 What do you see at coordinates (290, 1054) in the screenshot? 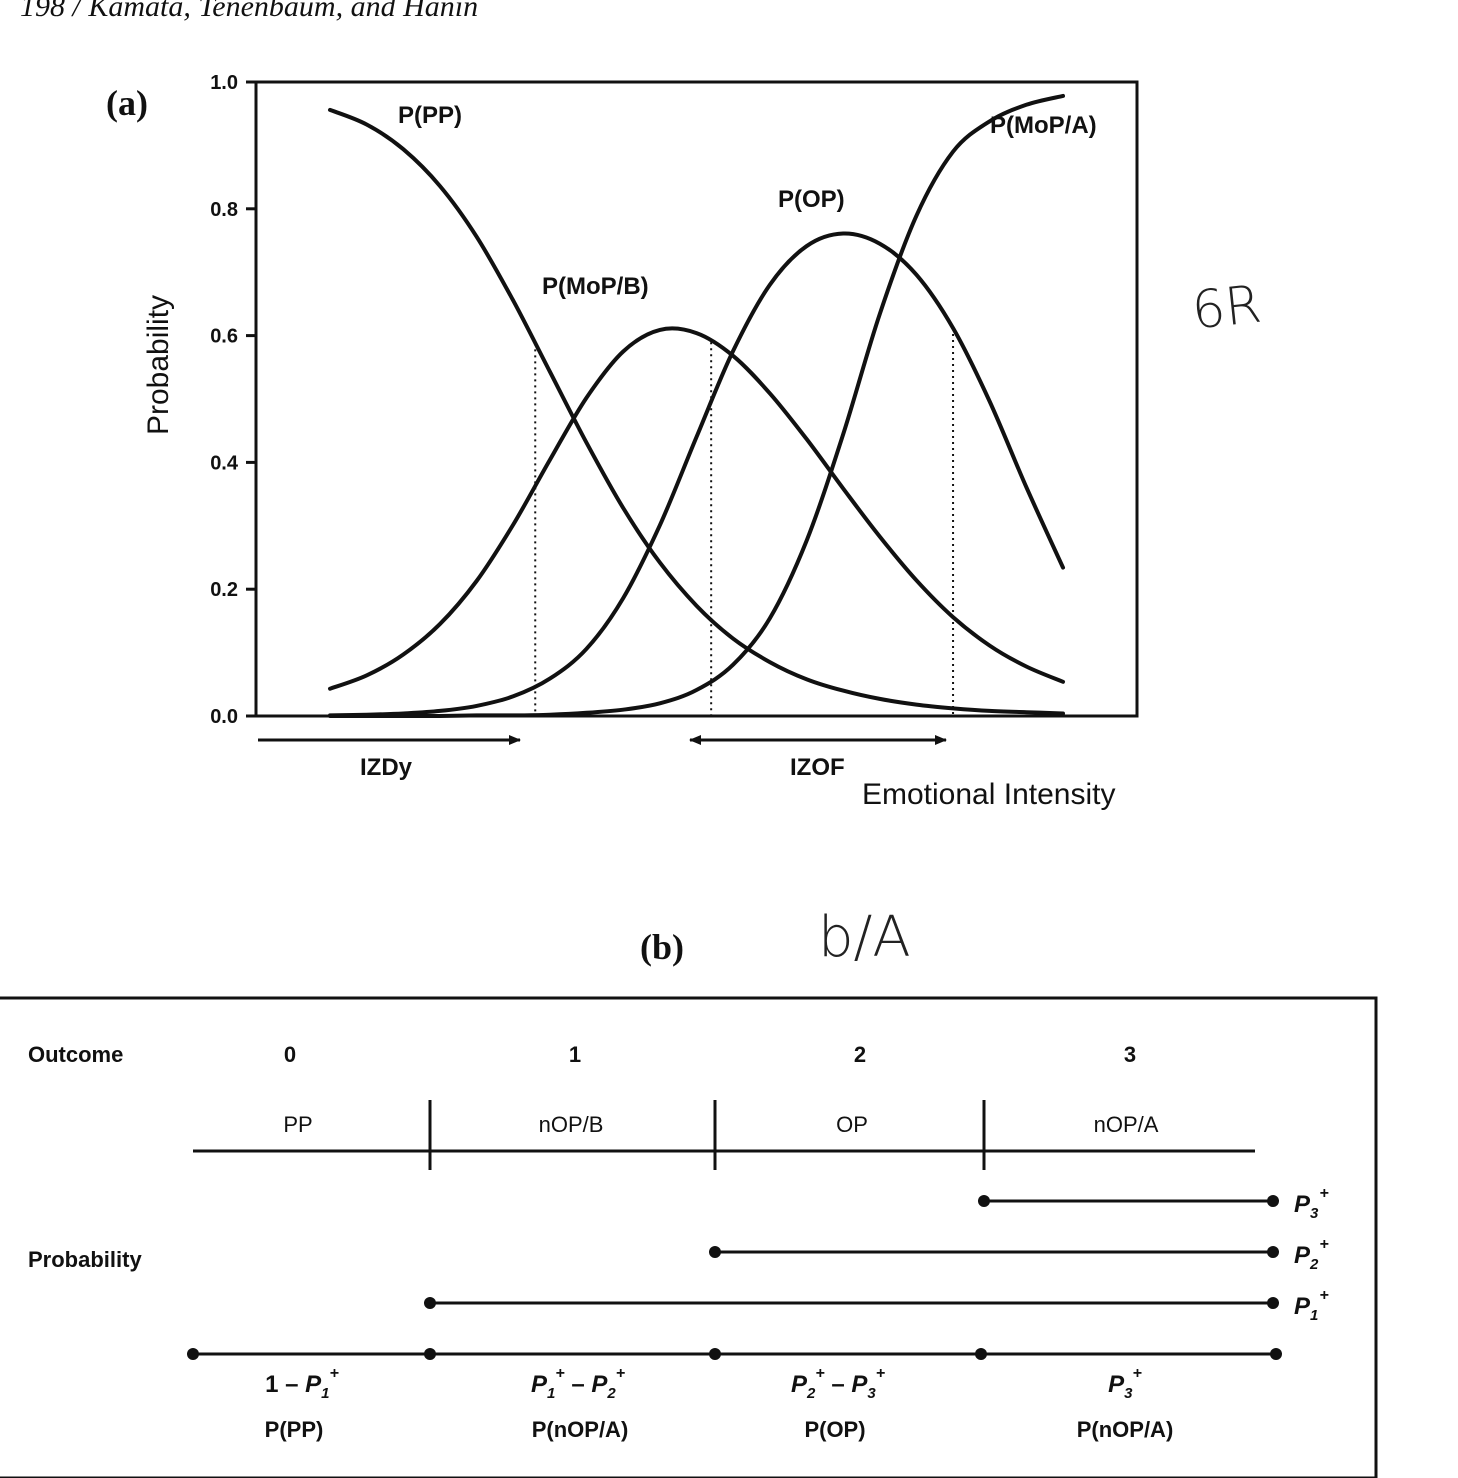
I see `outcome-0: 0` at bounding box center [290, 1054].